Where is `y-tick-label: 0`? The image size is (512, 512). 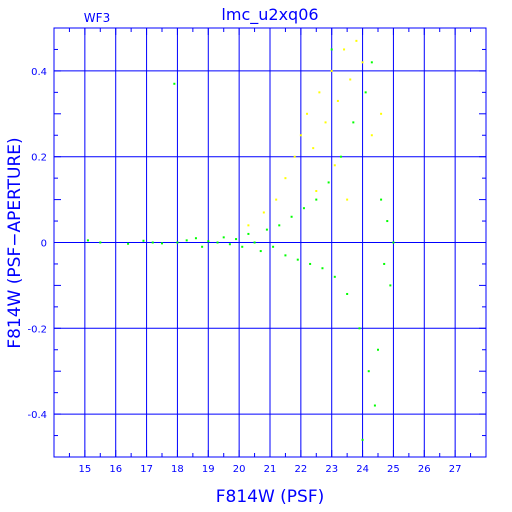
y-tick-label: 0 is located at coordinates (44, 244).